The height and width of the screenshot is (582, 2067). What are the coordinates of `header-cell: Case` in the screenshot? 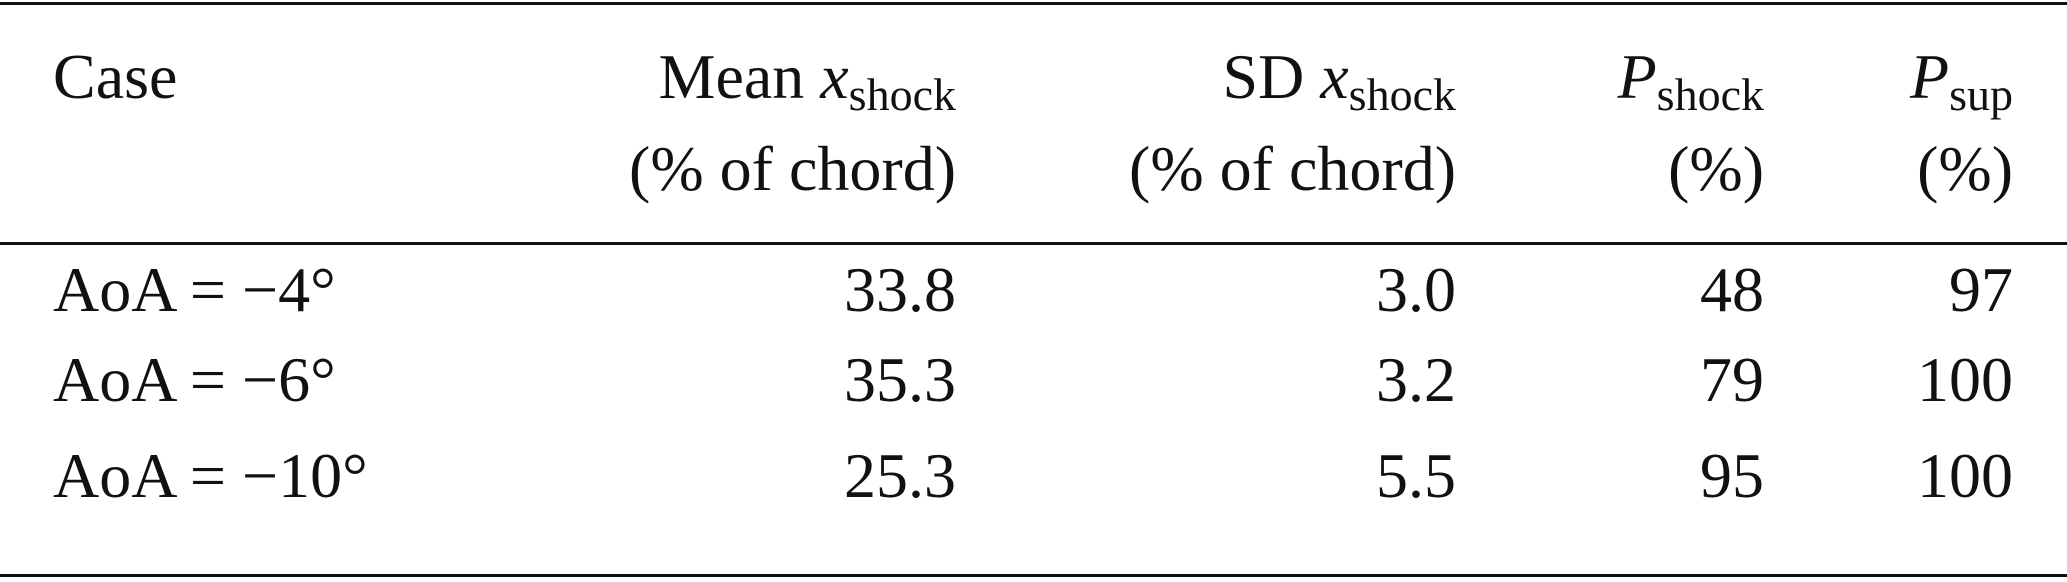 It's located at (115, 76).